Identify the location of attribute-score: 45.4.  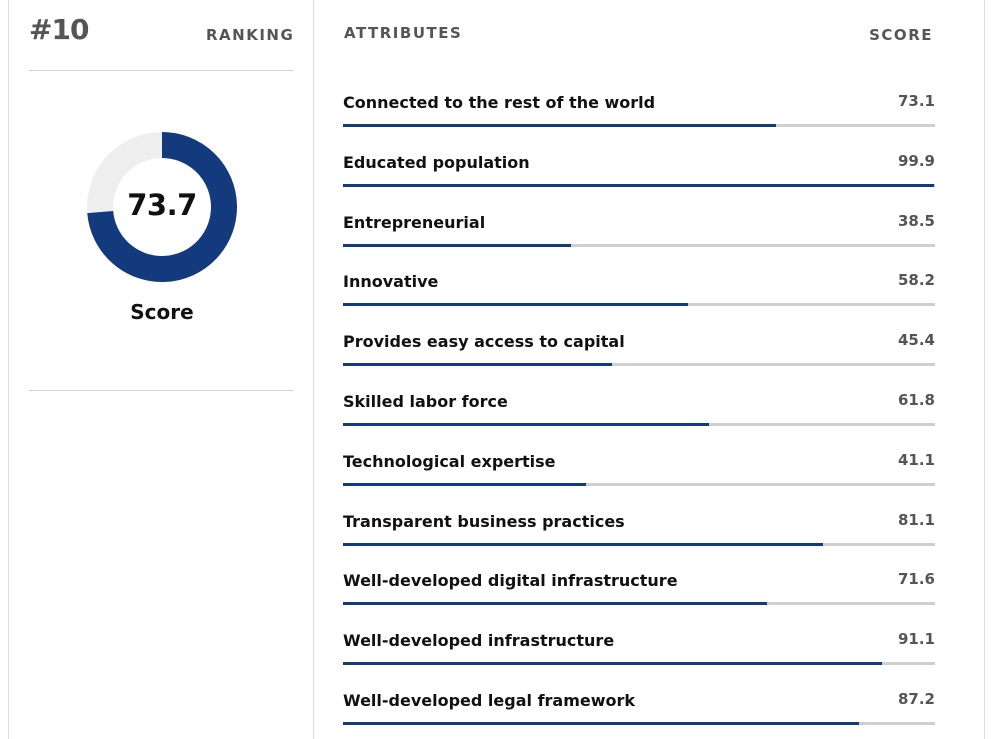
(916, 340).